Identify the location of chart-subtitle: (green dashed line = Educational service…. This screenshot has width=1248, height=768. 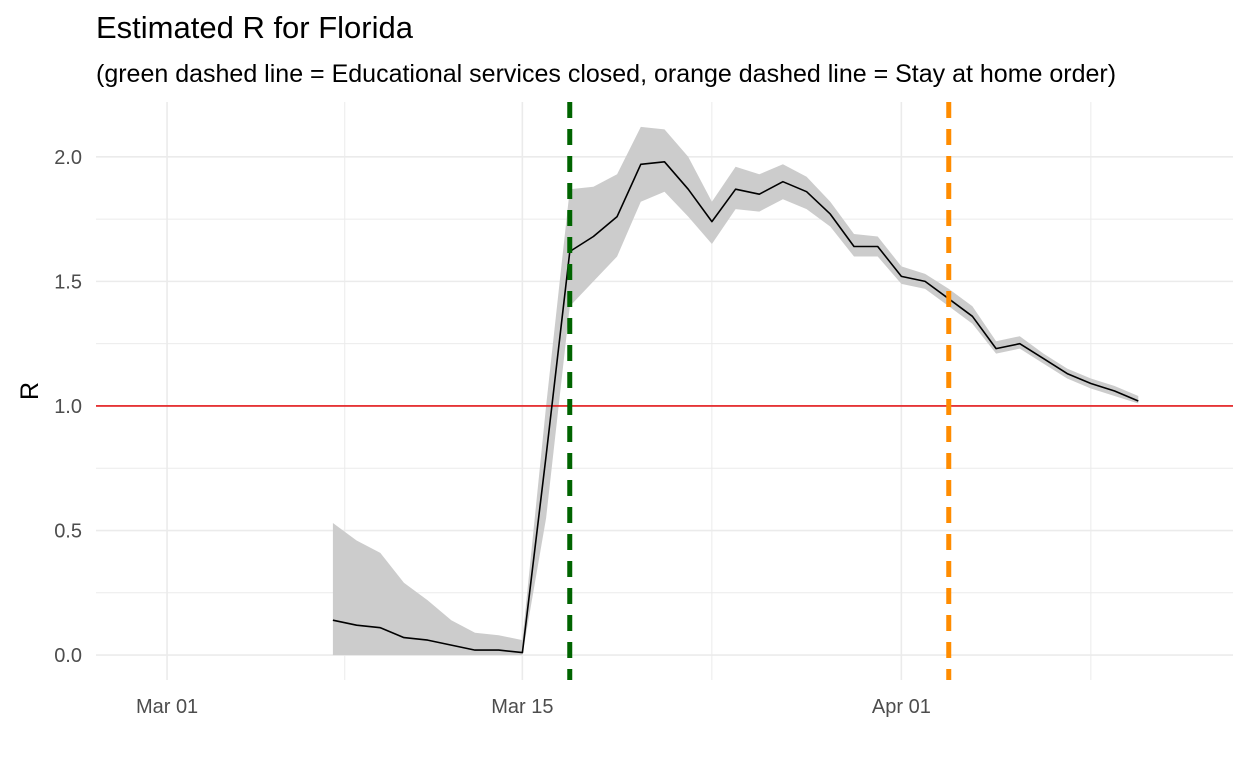
(606, 74).